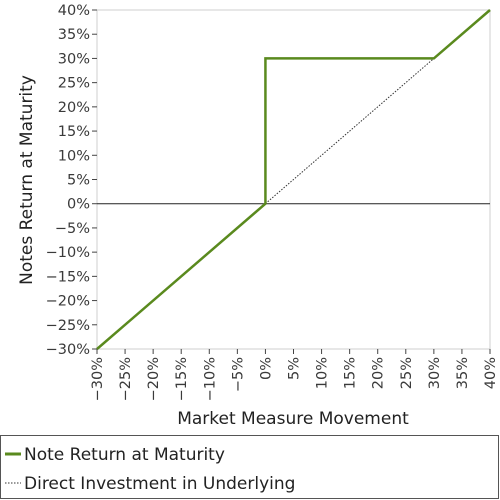 Image resolution: width=500 pixels, height=500 pixels. I want to click on y-tick-label: 40%, so click(74, 11).